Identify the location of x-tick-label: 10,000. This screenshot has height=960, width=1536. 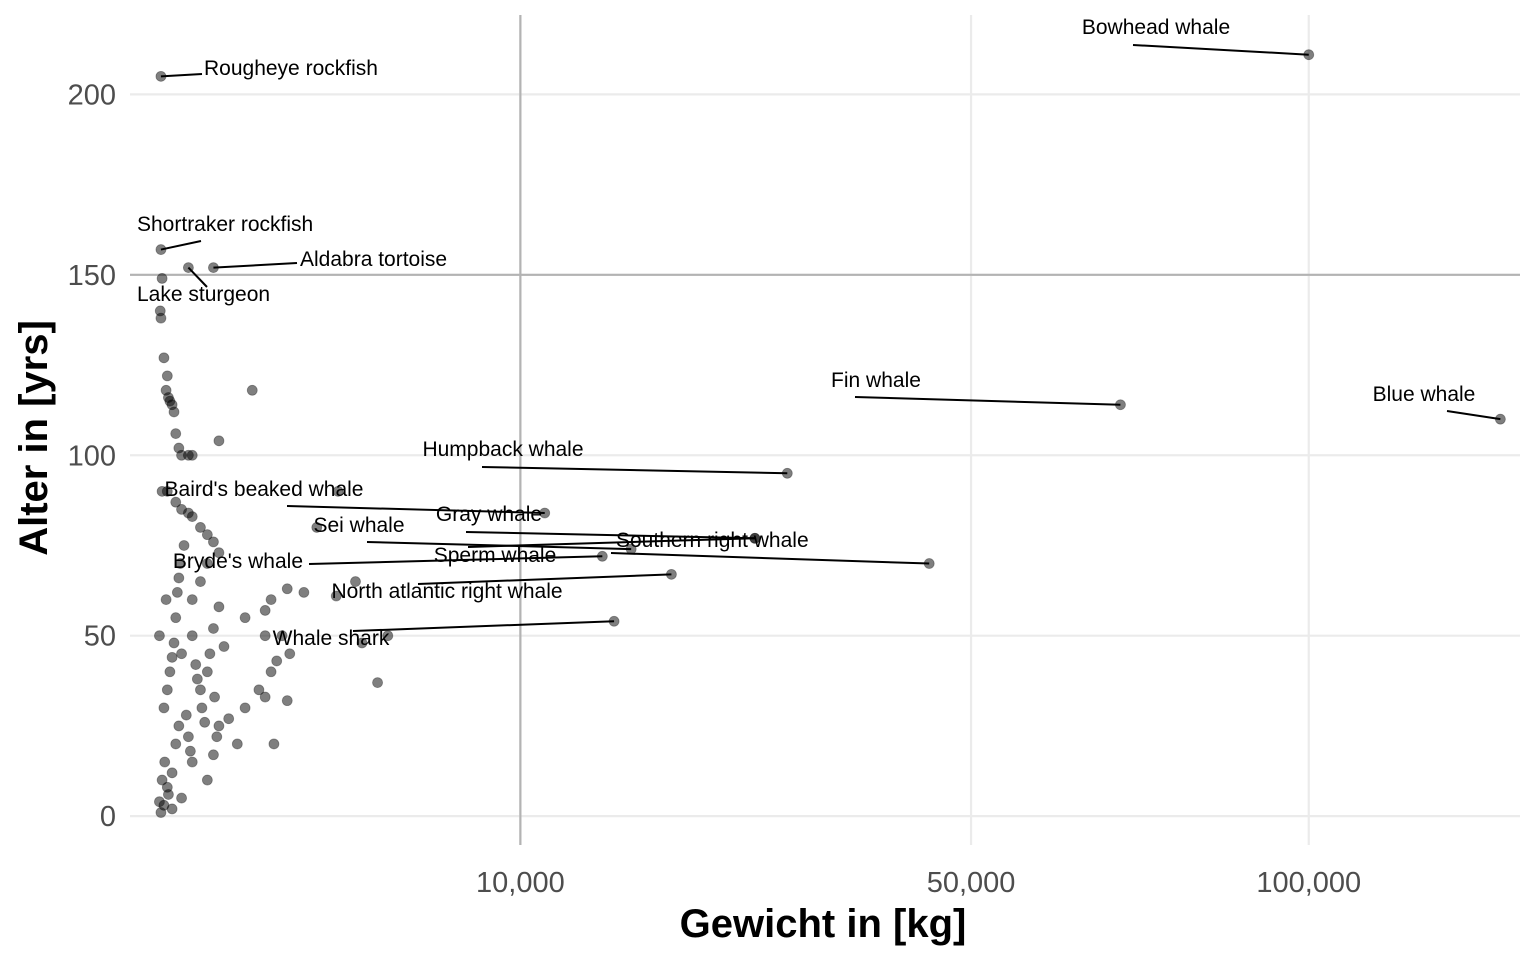
(520, 883).